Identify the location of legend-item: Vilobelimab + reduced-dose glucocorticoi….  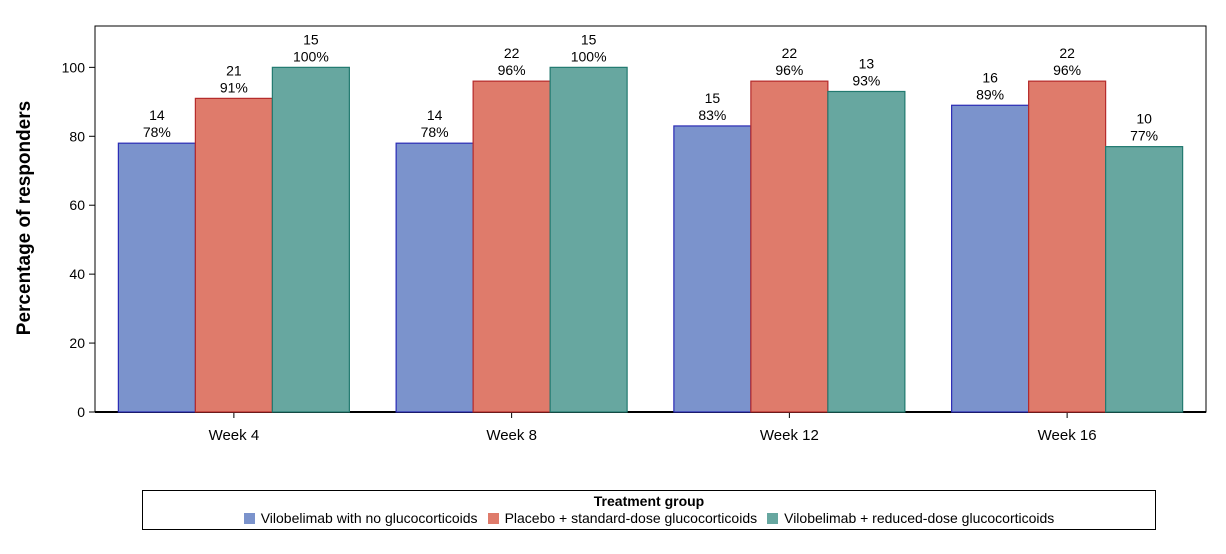
(910, 518).